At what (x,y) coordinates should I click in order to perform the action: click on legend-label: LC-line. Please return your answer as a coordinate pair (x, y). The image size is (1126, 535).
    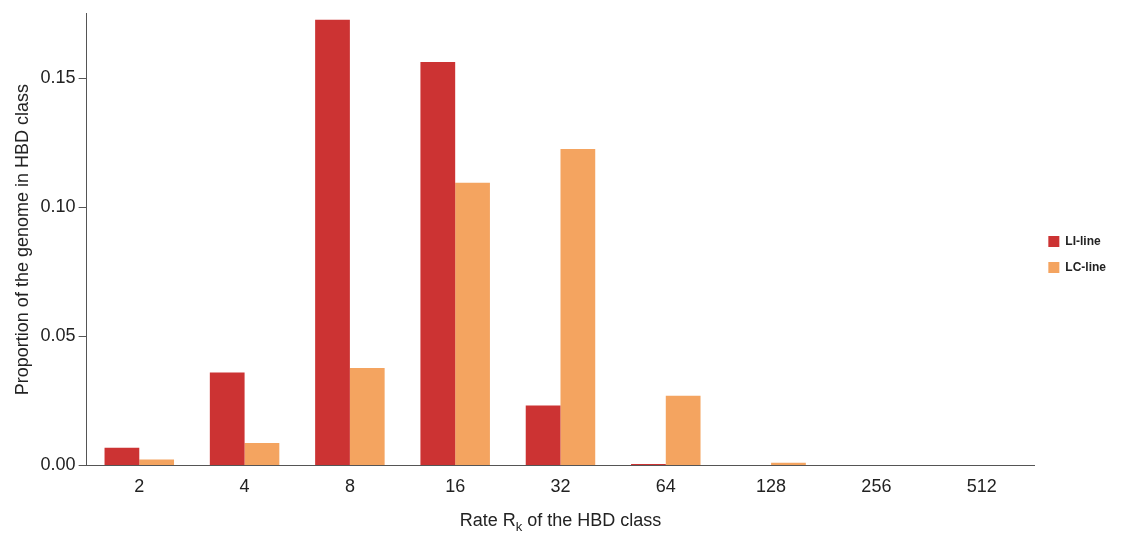
    Looking at the image, I should click on (1086, 266).